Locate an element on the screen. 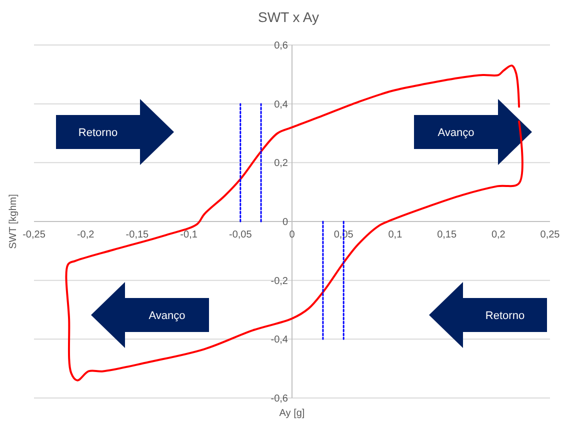 This screenshot has height=421, width=577. x-tick-label: -0,05 is located at coordinates (240, 235).